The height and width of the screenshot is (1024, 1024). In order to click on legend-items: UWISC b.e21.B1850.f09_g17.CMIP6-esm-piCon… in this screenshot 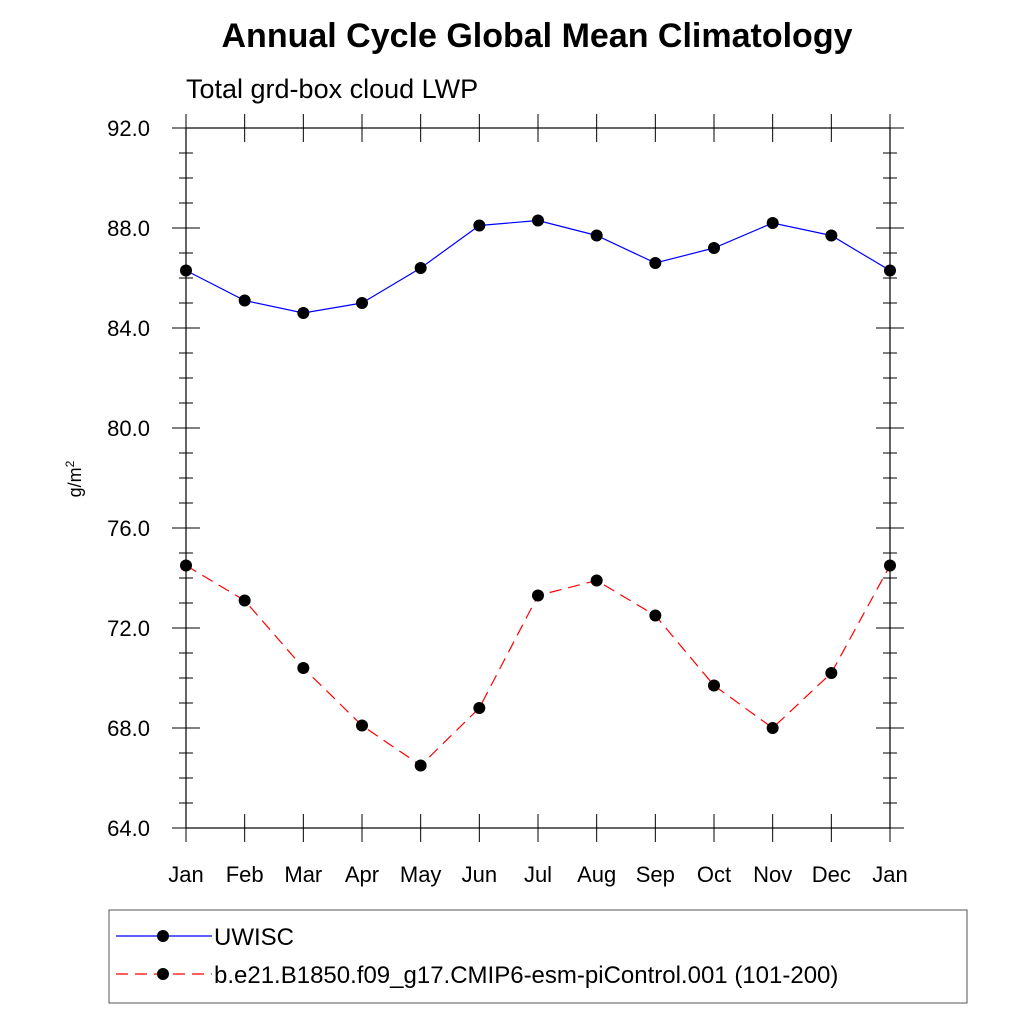, I will do `click(477, 956)`.